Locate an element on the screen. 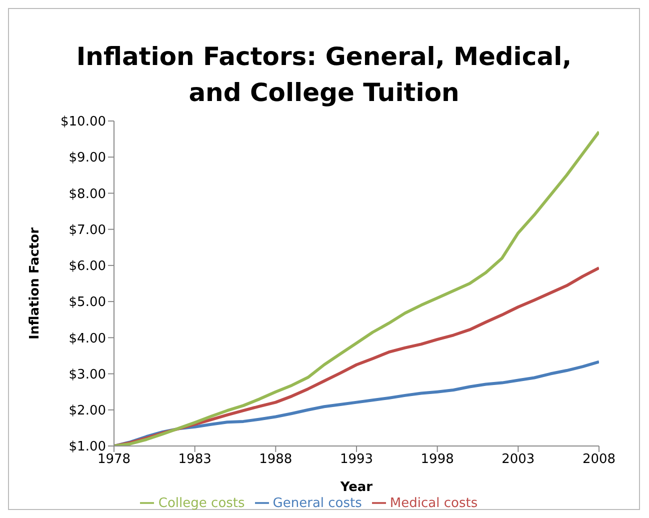 The width and height of the screenshot is (649, 518). x-tick-label: 1988 is located at coordinates (275, 460).